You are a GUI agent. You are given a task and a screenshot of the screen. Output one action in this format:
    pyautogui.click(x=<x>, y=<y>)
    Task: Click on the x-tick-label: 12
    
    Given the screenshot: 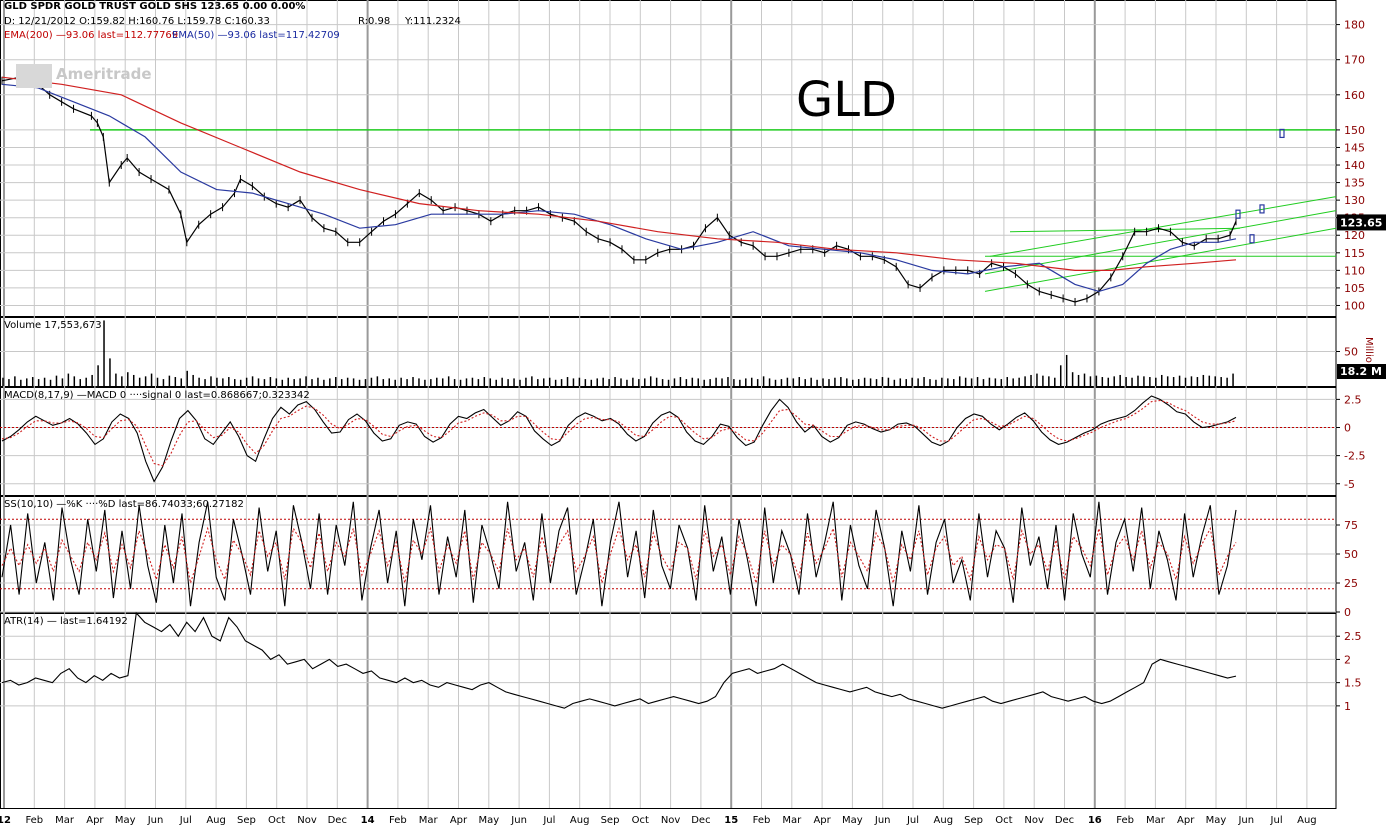 What is the action you would take?
    pyautogui.click(x=5, y=820)
    